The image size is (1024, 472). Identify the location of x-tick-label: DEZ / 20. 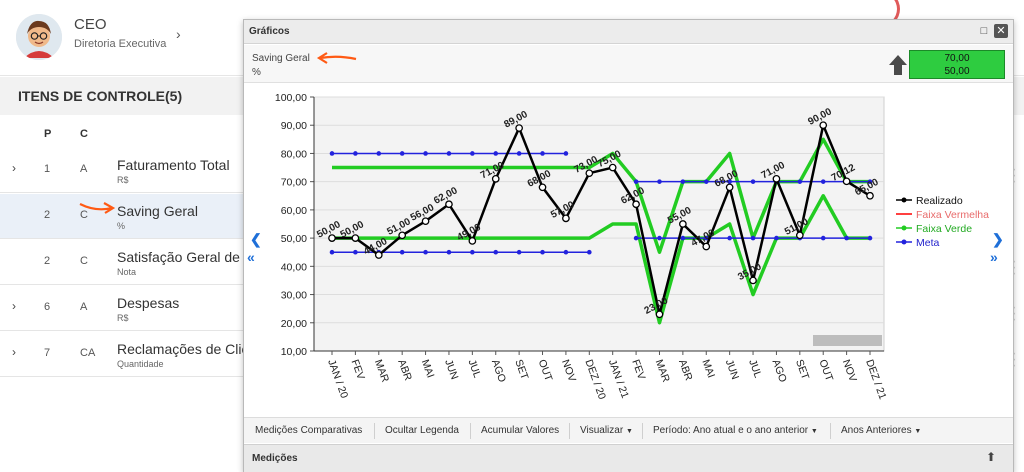
(595, 379).